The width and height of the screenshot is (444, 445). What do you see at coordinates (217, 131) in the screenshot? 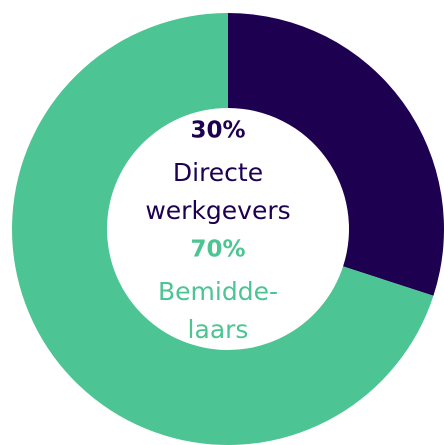
I see `value-label: 30%` at bounding box center [217, 131].